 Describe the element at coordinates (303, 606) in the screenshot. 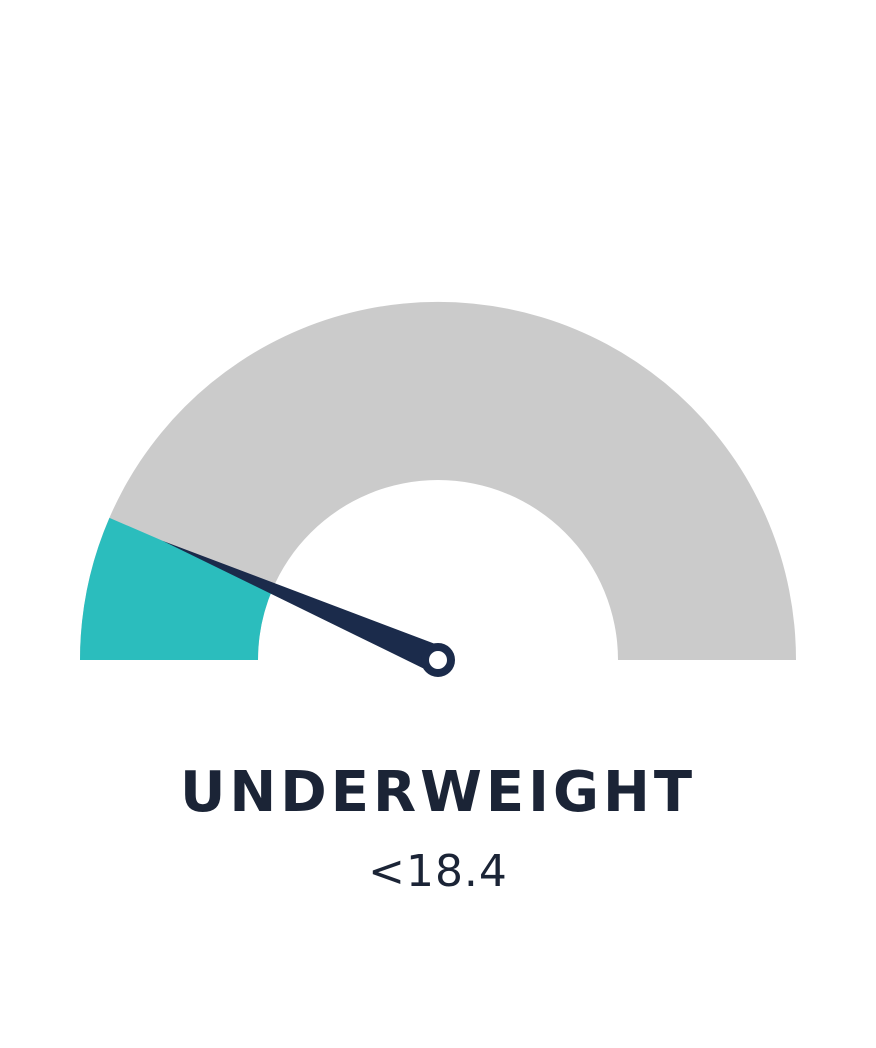

I see `gauge-needle` at that location.